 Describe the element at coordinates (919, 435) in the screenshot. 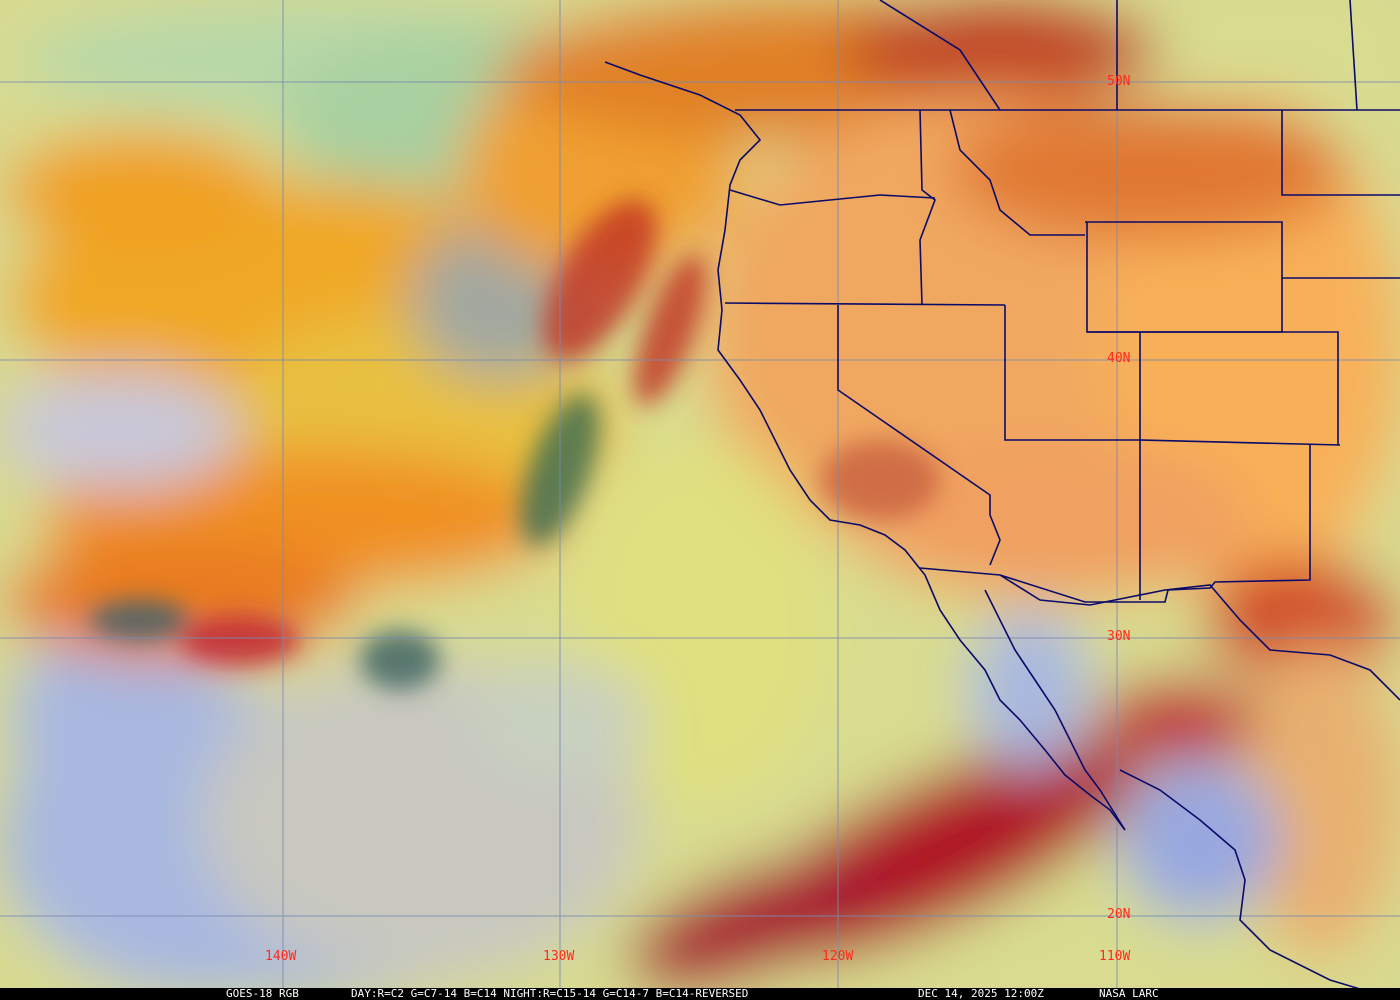

I see `ca-nv-border` at that location.